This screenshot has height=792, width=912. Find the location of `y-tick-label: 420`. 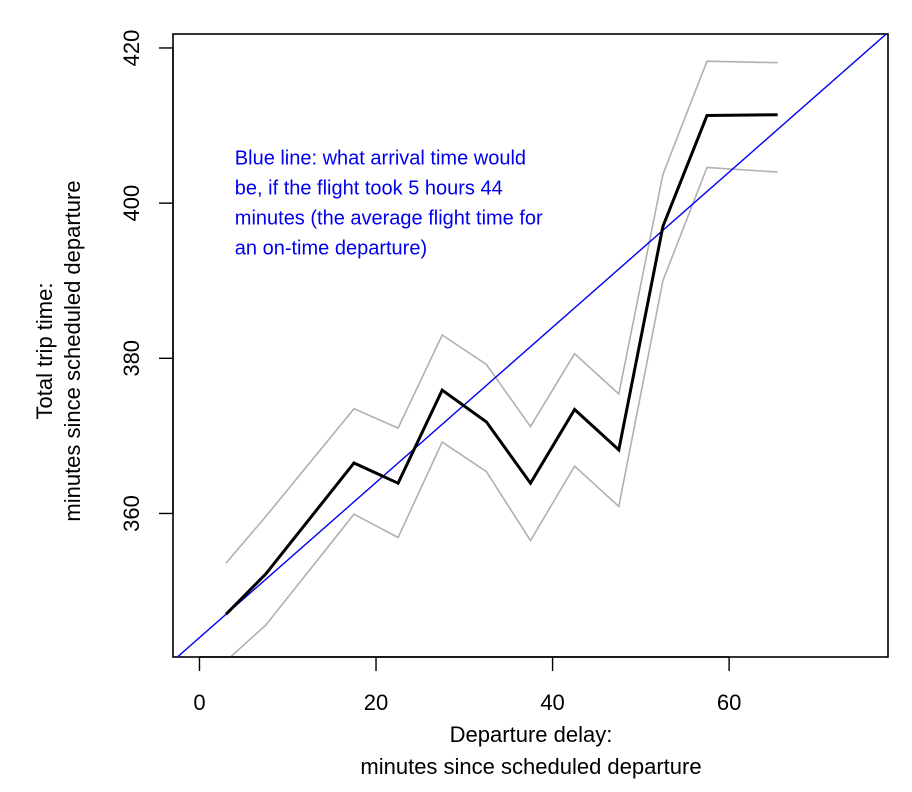

y-tick-label: 420 is located at coordinates (131, 48).